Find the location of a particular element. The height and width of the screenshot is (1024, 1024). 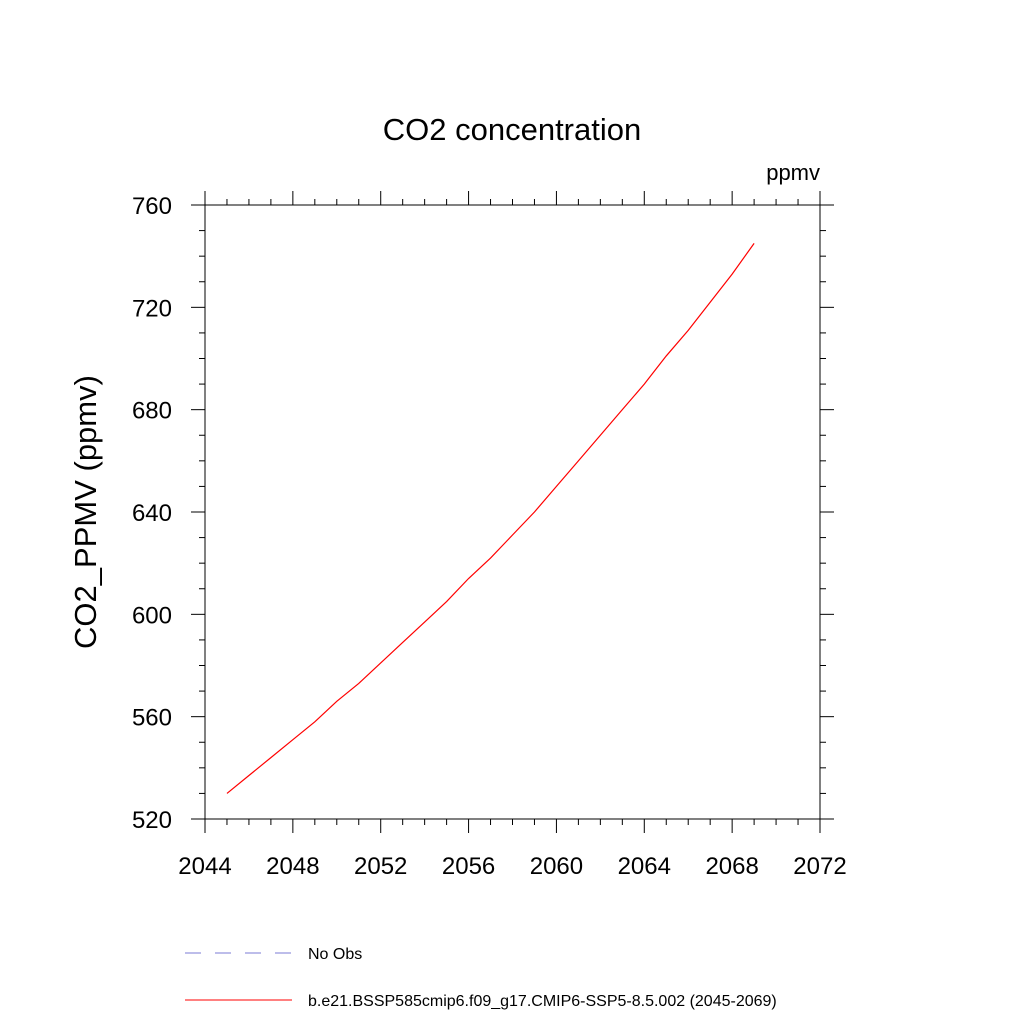

y-tick-label: 720 is located at coordinates (152, 308).